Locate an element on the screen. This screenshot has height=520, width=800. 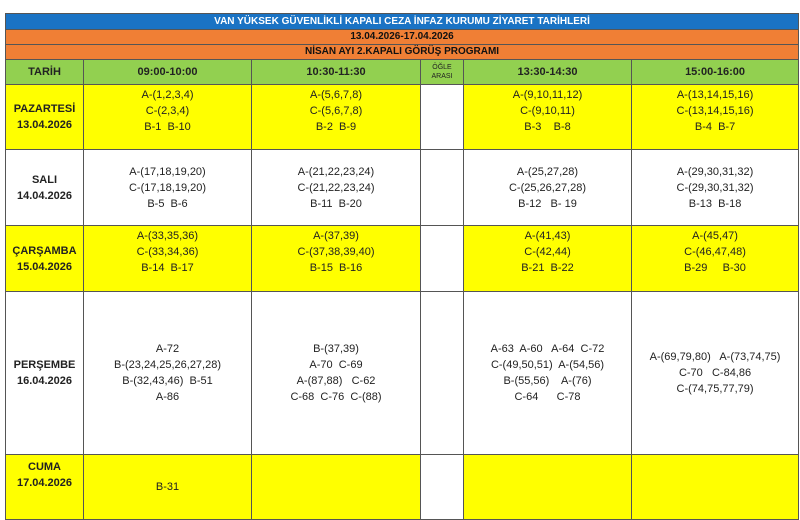
group-line: A-72 is located at coordinates (167, 349).